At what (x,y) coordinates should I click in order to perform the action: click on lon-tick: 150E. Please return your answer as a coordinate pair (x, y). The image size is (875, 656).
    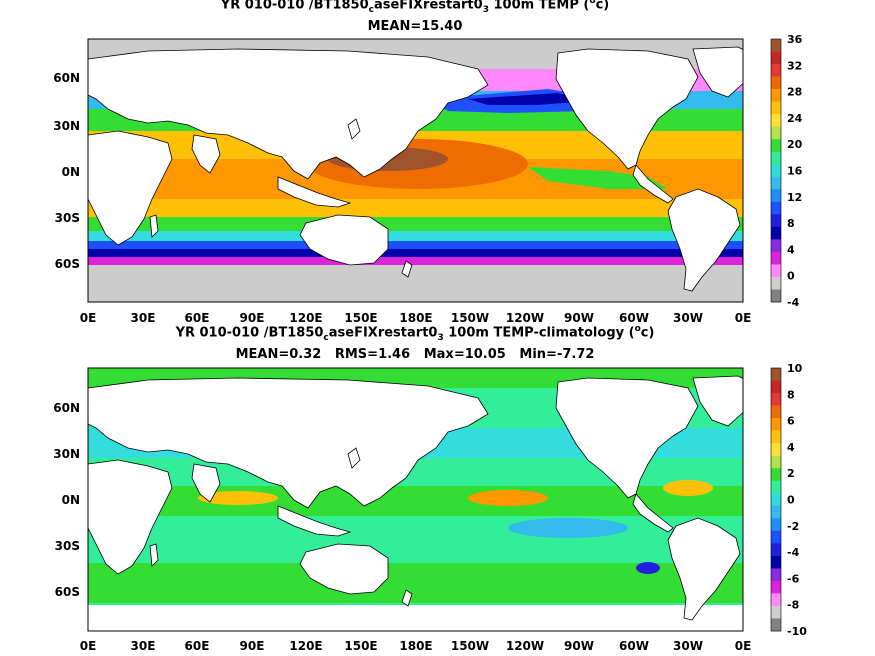
    Looking at the image, I should click on (360, 646).